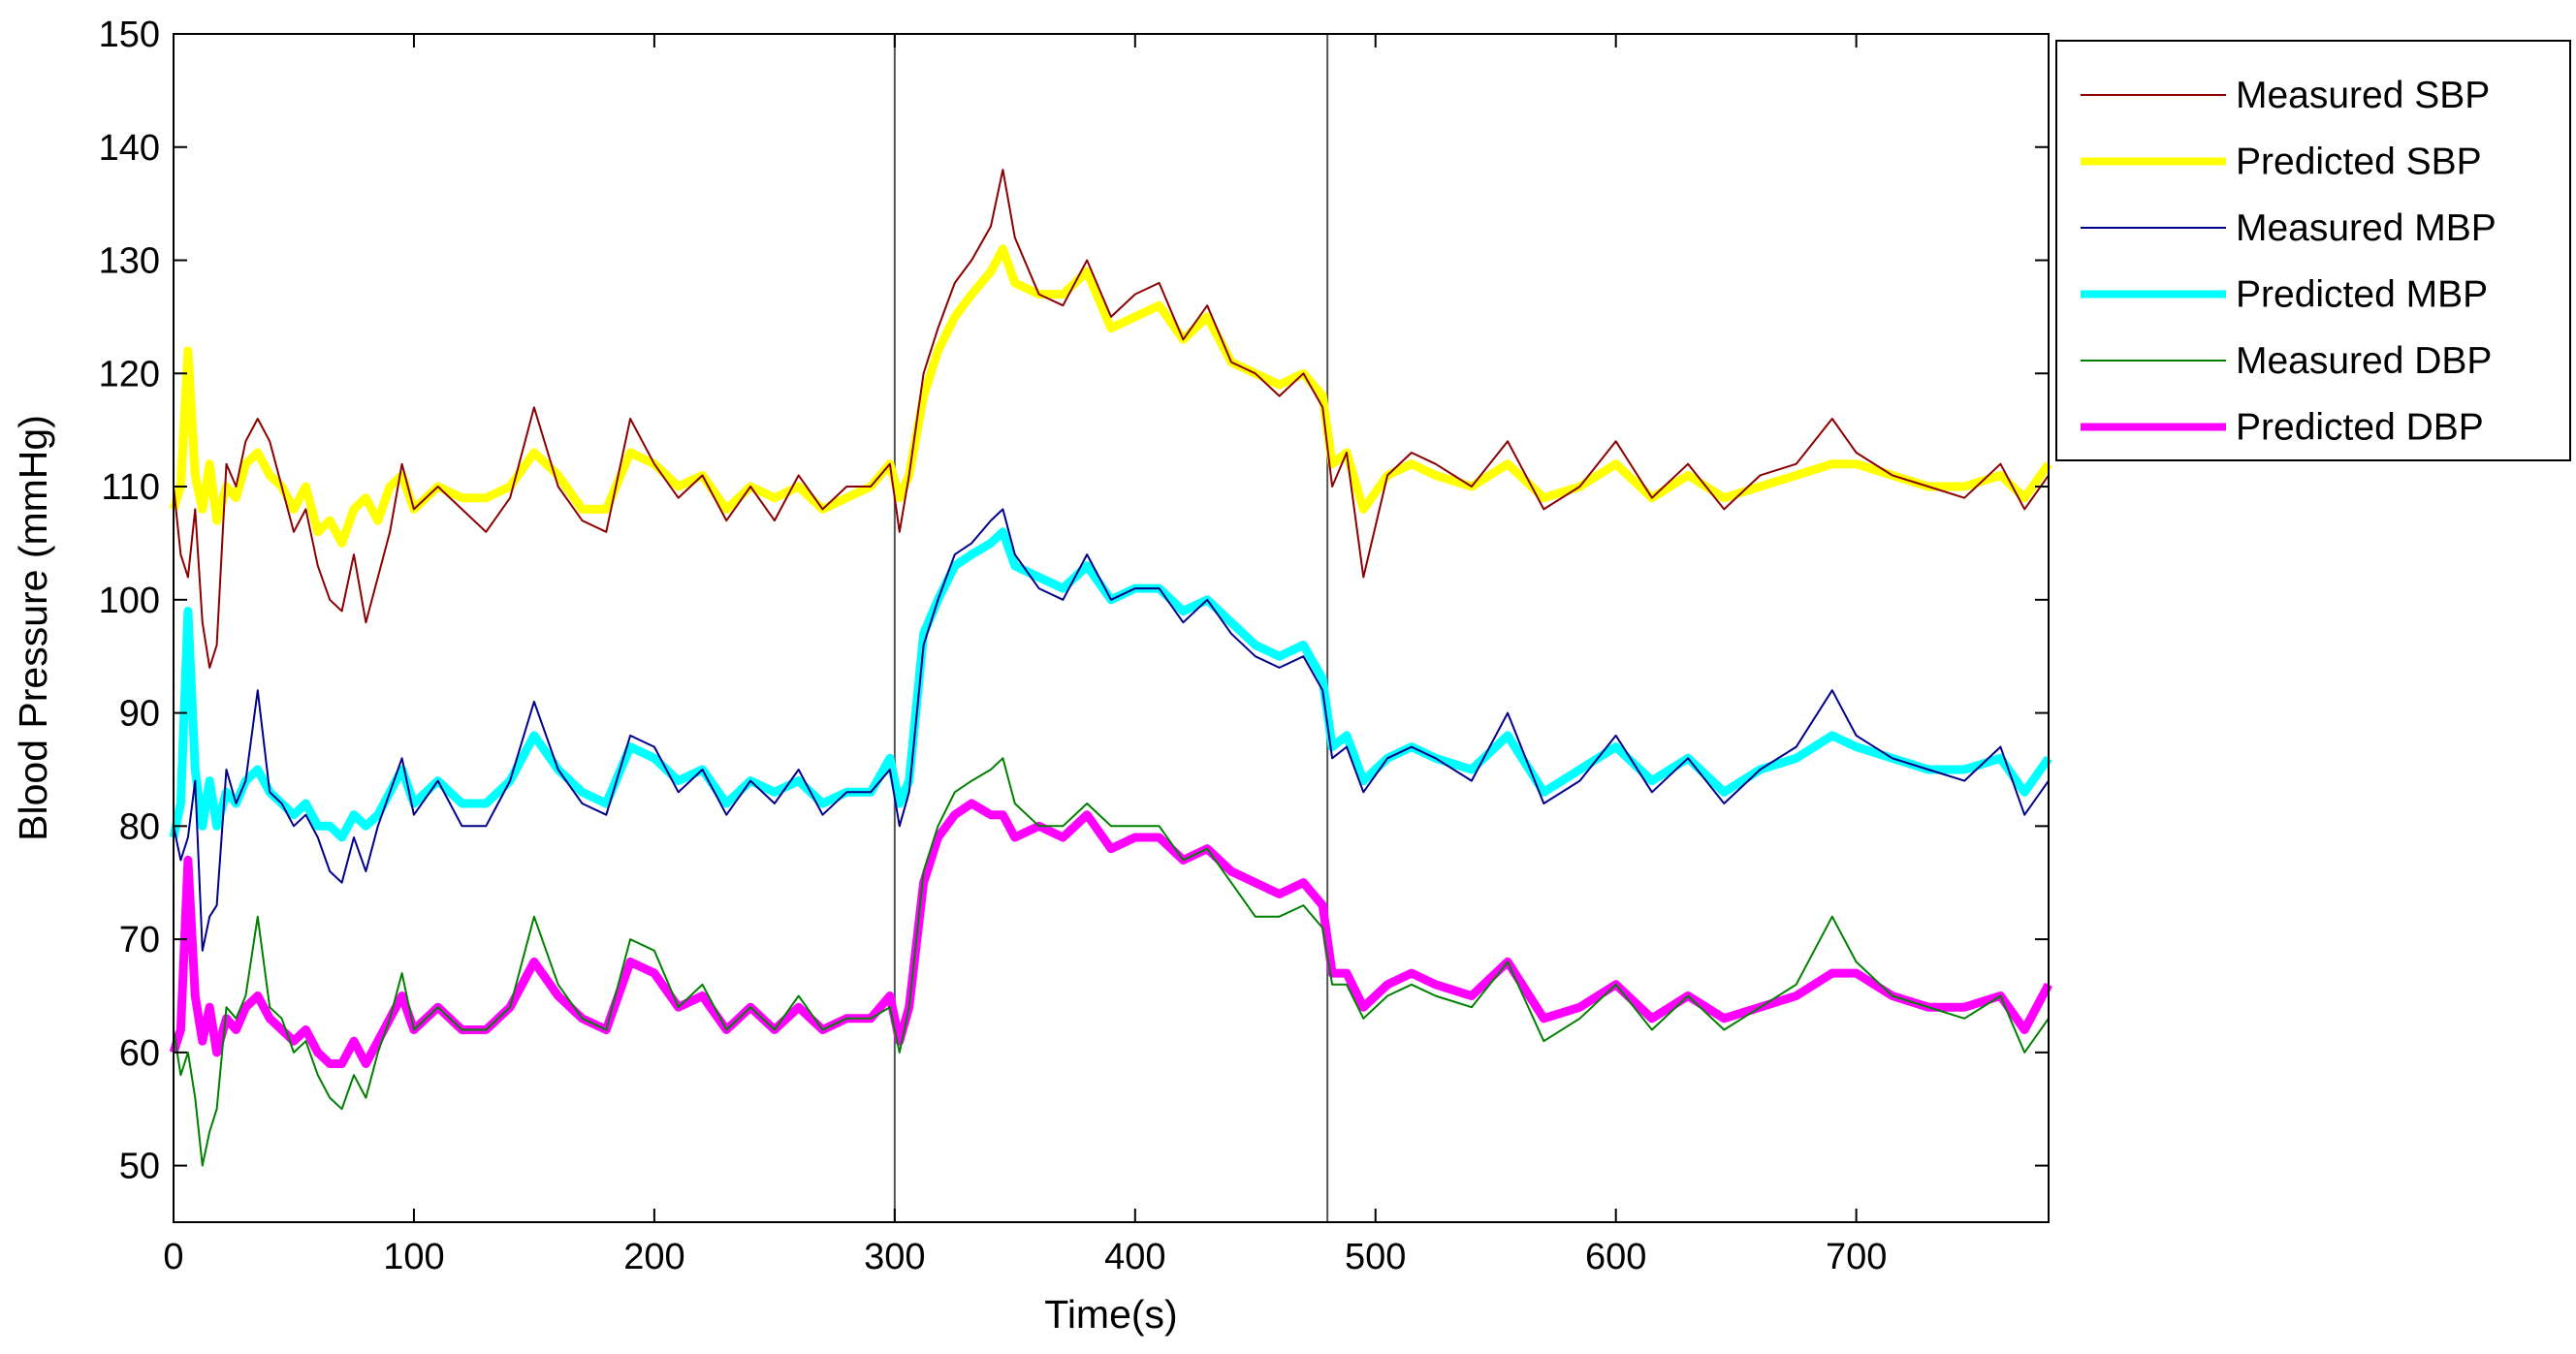  Describe the element at coordinates (2359, 162) in the screenshot. I see `legend-label: Predicted SBP` at that location.